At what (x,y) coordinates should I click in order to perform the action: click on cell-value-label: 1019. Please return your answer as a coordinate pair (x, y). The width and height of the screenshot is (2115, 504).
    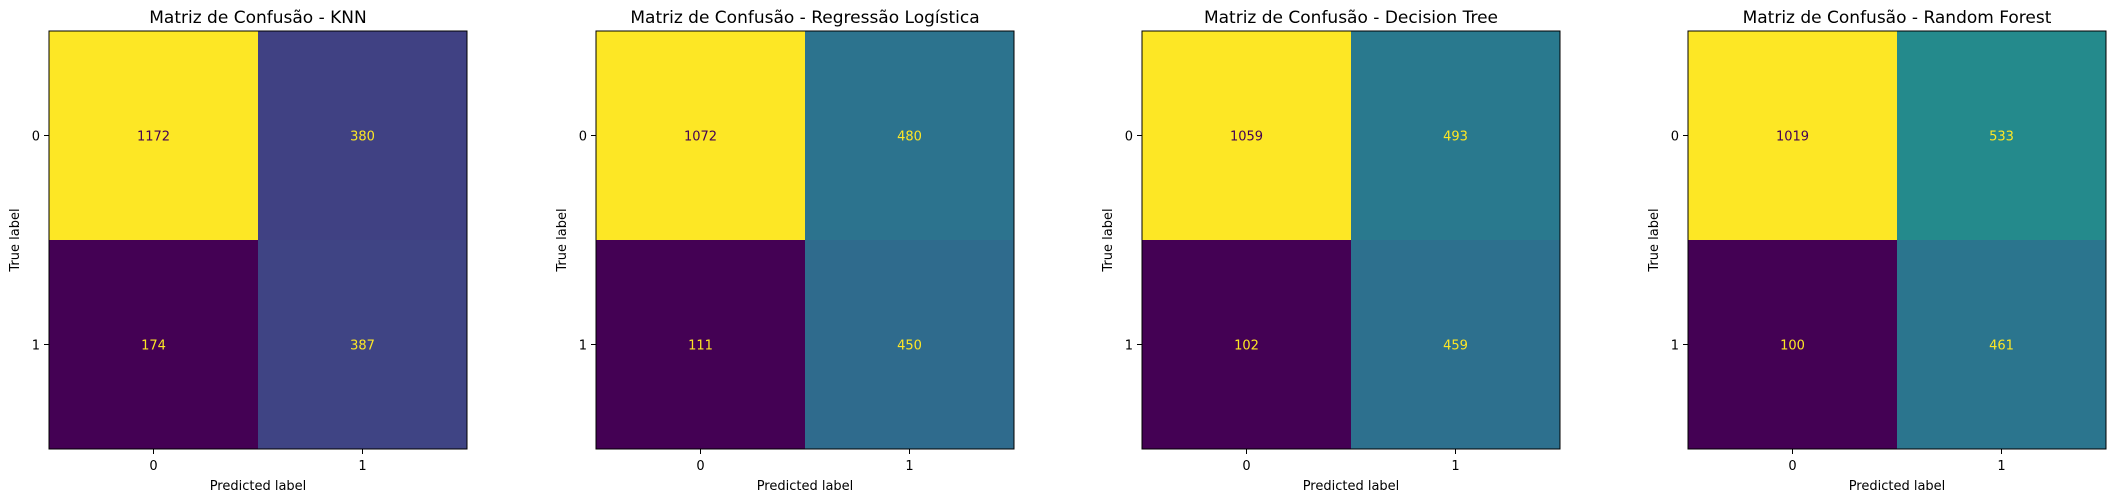
    Looking at the image, I should click on (1792, 137).